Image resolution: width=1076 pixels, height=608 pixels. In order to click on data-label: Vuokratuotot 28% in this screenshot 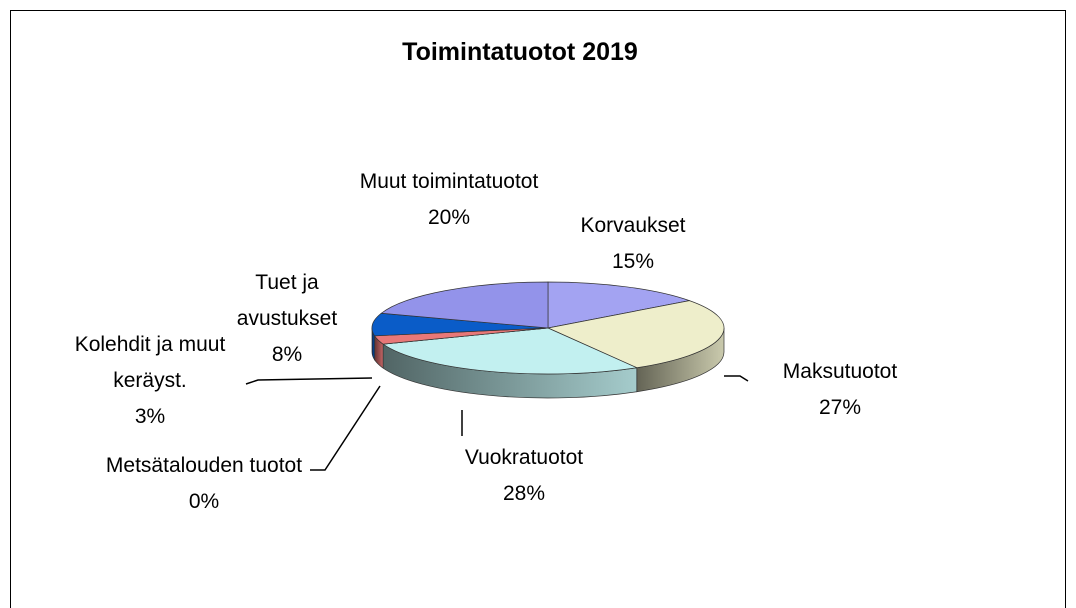, I will do `click(524, 476)`.